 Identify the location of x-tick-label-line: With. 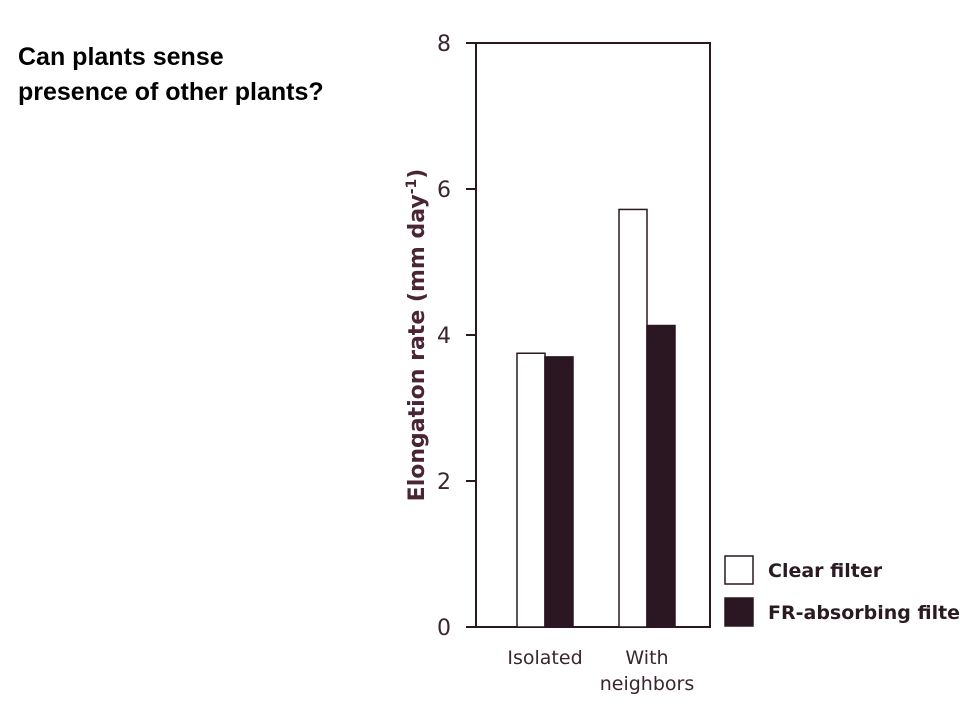
(646, 658).